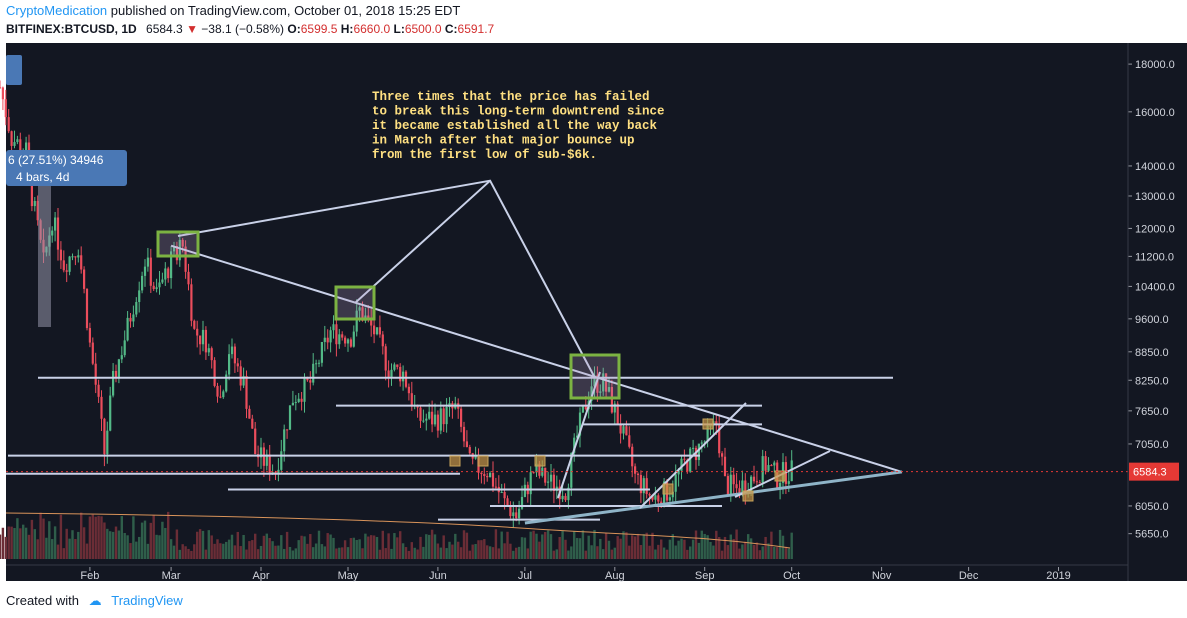 This screenshot has width=1187, height=618. What do you see at coordinates (147, 600) in the screenshot?
I see `tradingview-link: TradingView` at bounding box center [147, 600].